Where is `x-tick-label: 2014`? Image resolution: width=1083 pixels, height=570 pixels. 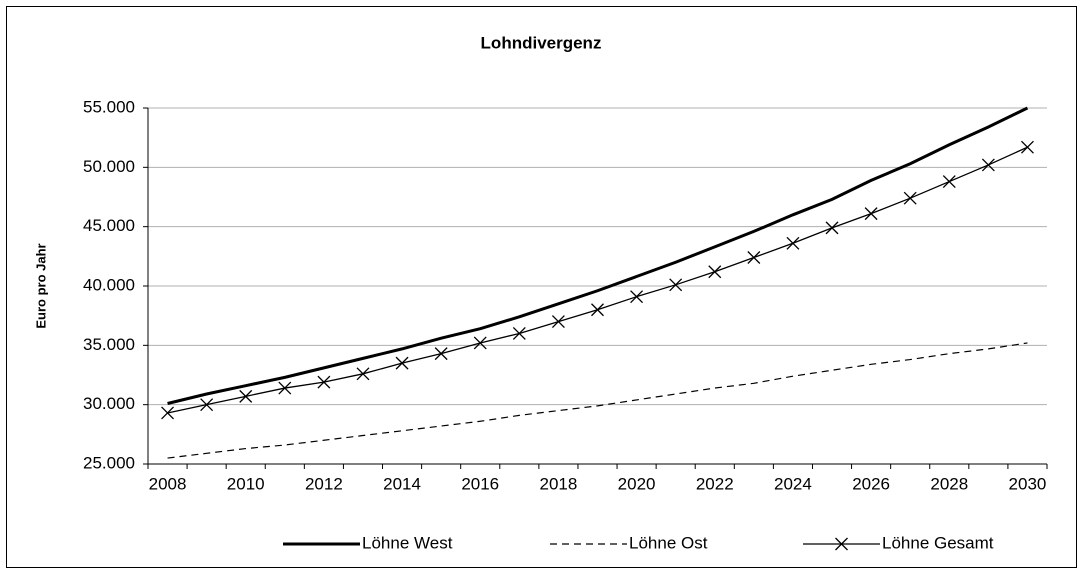 x-tick-label: 2014 is located at coordinates (402, 483).